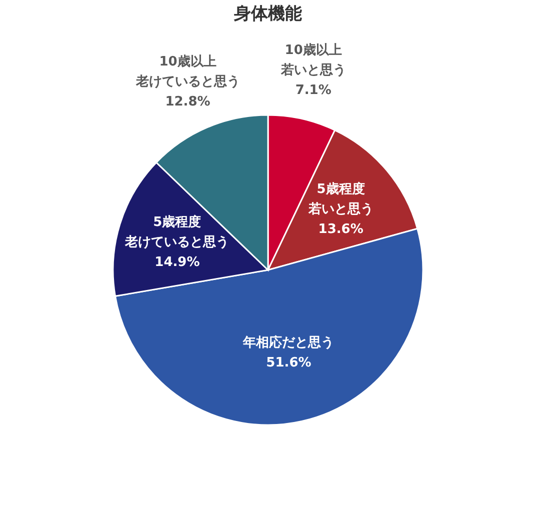 This screenshot has width=536, height=518. What do you see at coordinates (177, 262) in the screenshot?
I see `data-label: 14.9%` at bounding box center [177, 262].